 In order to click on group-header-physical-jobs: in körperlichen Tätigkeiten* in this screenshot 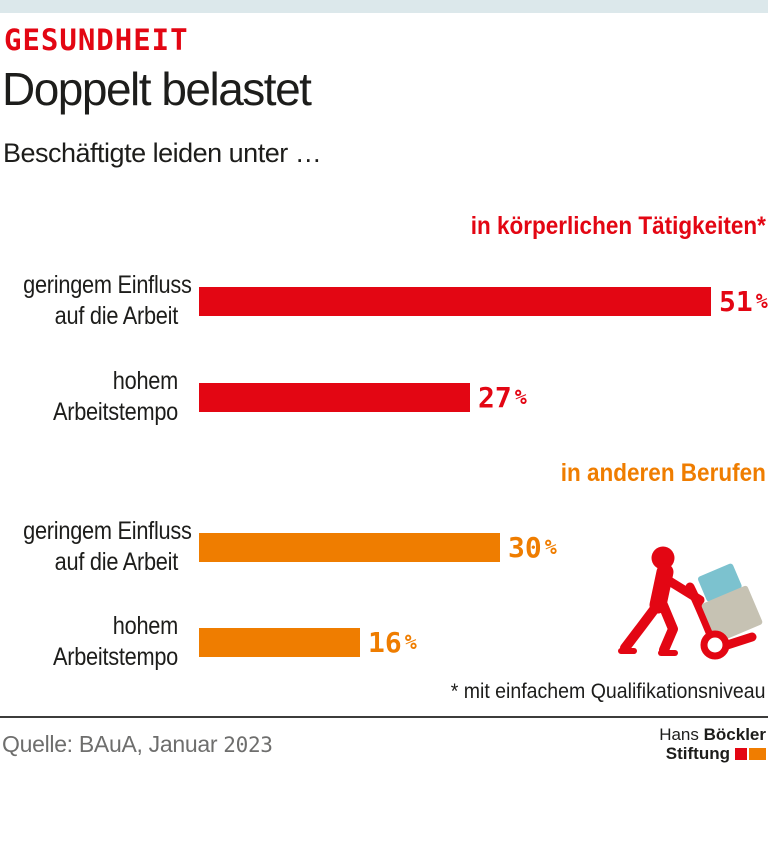, I will do `click(618, 226)`.